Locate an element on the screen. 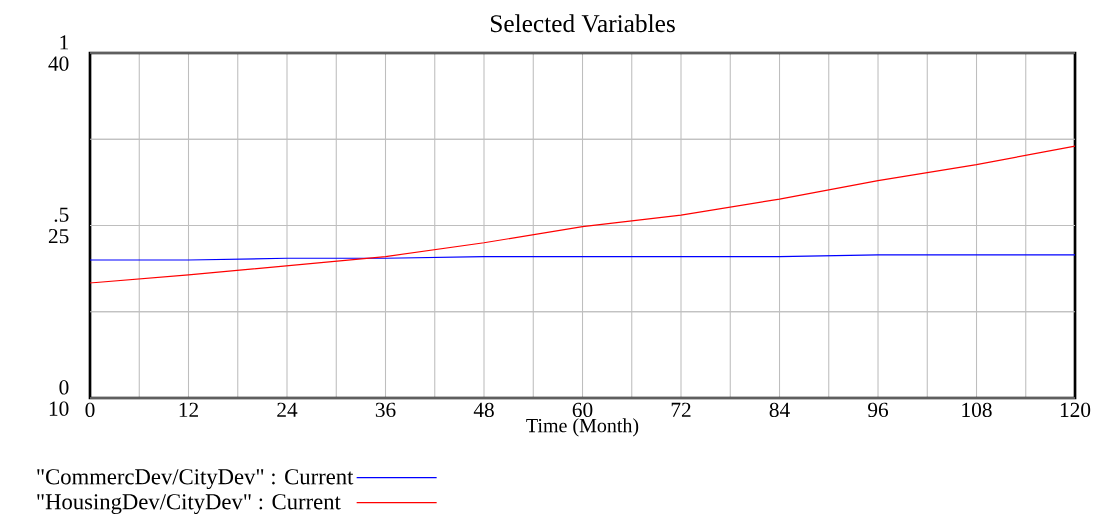 This screenshot has height=521, width=1102. legend-label: "CommercDev/CityDev" : Current is located at coordinates (195, 479).